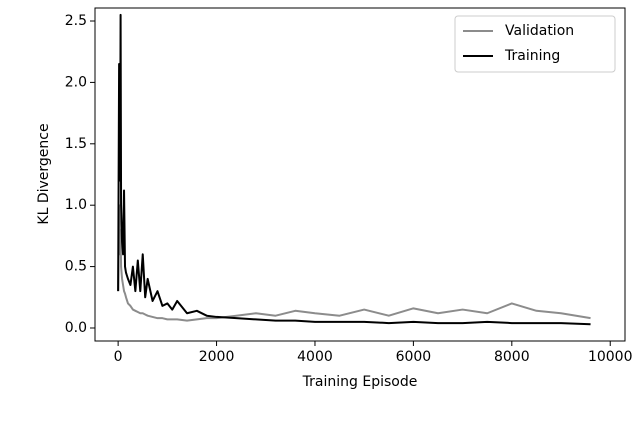 This screenshot has height=427, width=640. What do you see at coordinates (76, 328) in the screenshot?
I see `y-tick-label: 0.0` at bounding box center [76, 328].